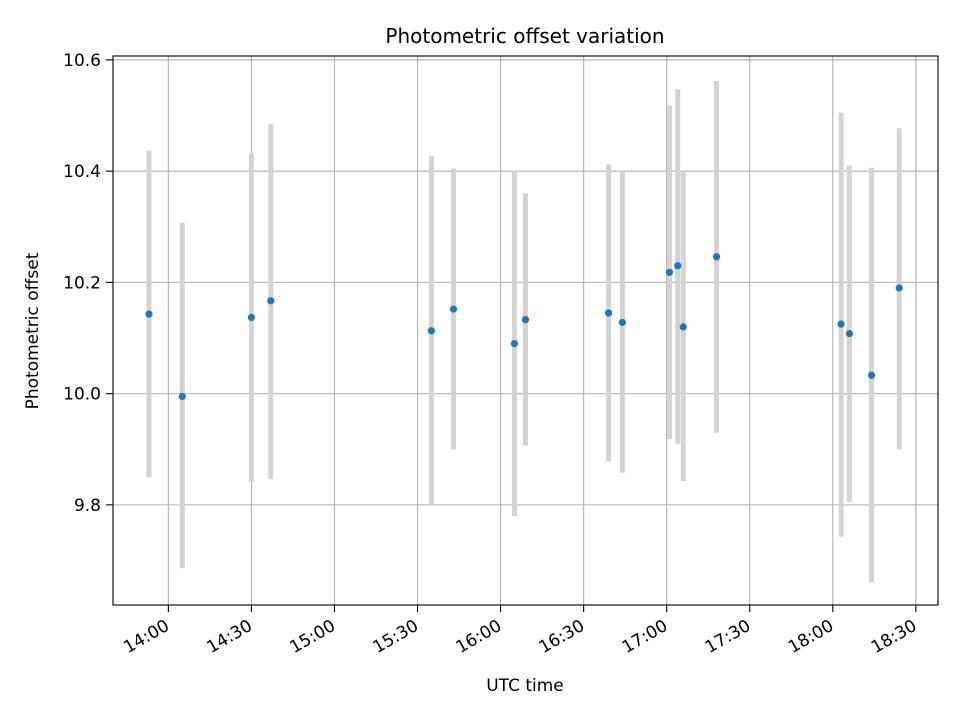 This screenshot has height=724, width=960. Describe the element at coordinates (479, 637) in the screenshot. I see `x-tick-label: 16:00` at that location.